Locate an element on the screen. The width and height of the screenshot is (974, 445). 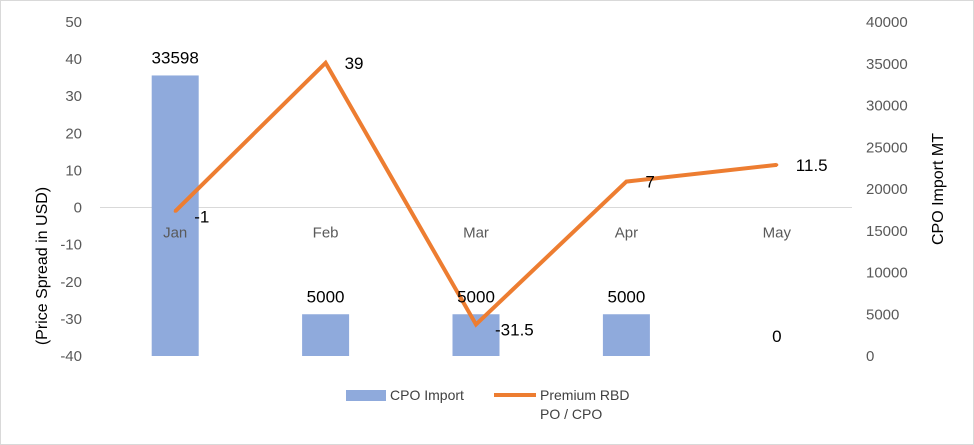
legend-label-premium: Premium RBD is located at coordinates (584, 395).